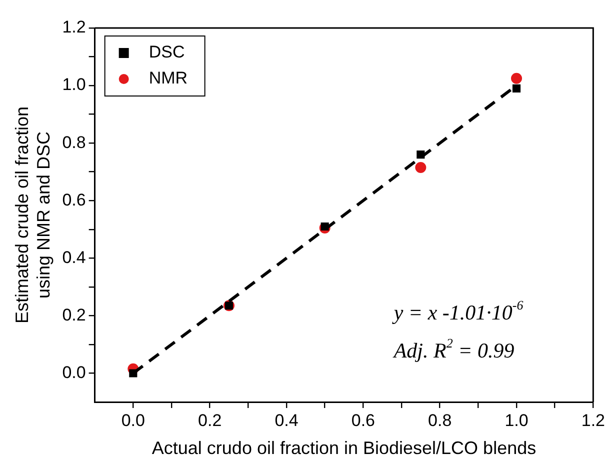 Image resolution: width=616 pixels, height=472 pixels. I want to click on x-tick-label: 0.8, so click(440, 420).